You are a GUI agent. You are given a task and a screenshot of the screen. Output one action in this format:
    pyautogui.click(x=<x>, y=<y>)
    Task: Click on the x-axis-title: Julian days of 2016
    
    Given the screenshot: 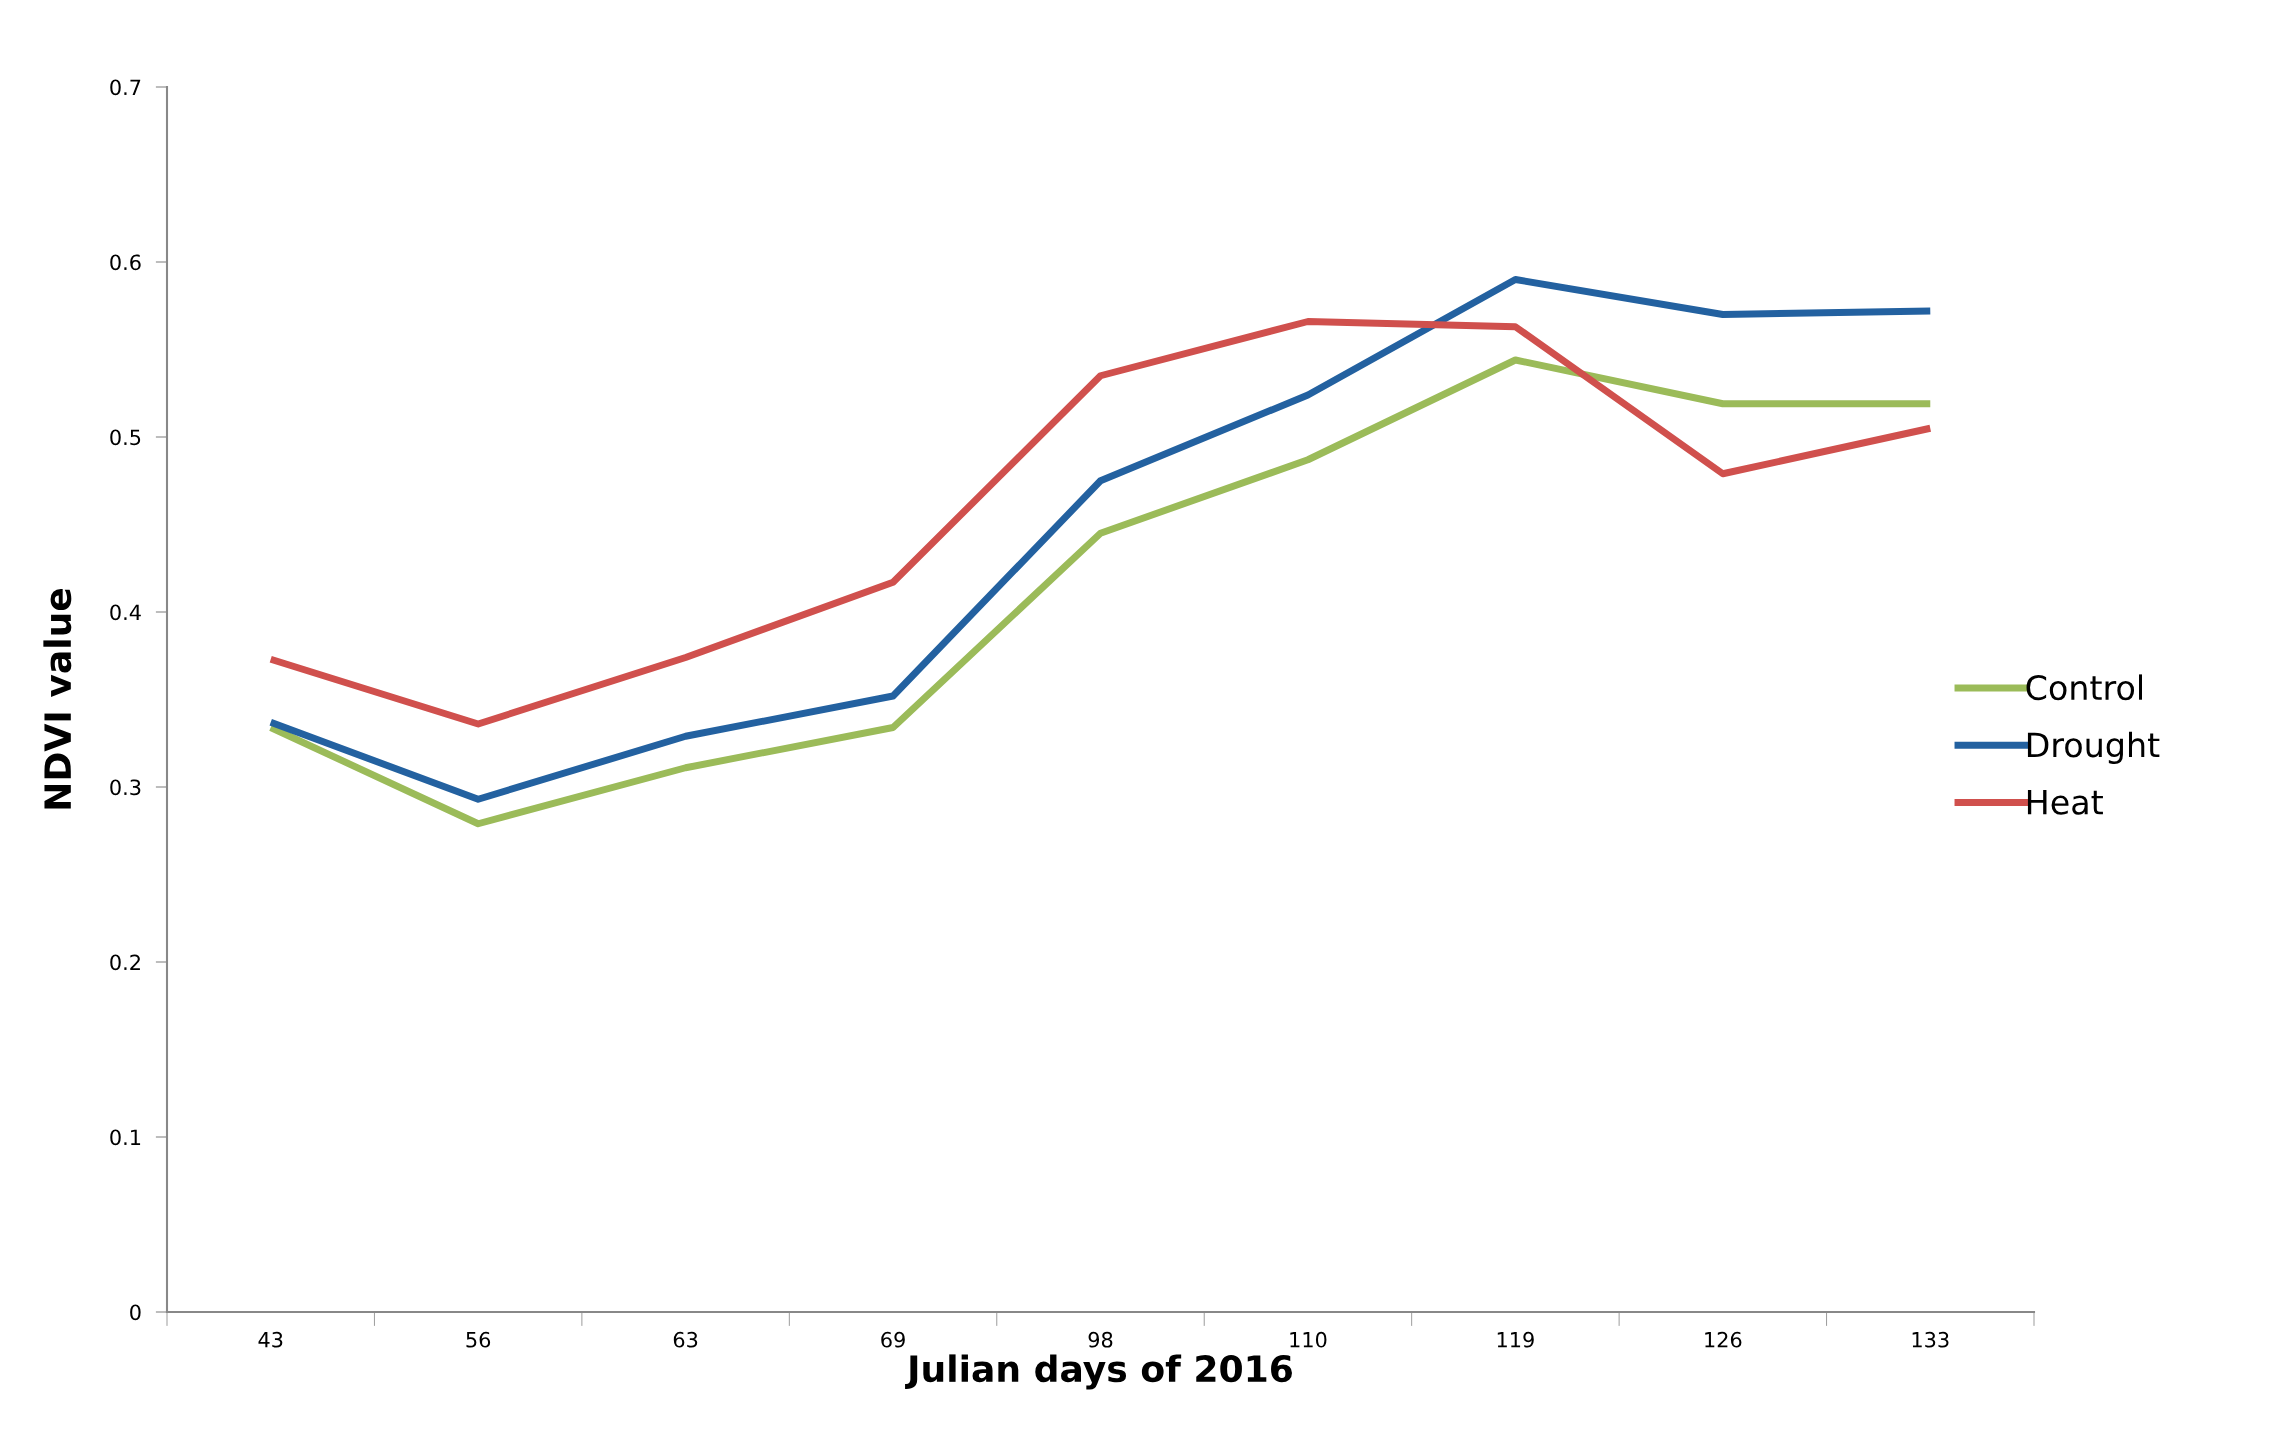 What is the action you would take?
    pyautogui.click(x=1098, y=1372)
    